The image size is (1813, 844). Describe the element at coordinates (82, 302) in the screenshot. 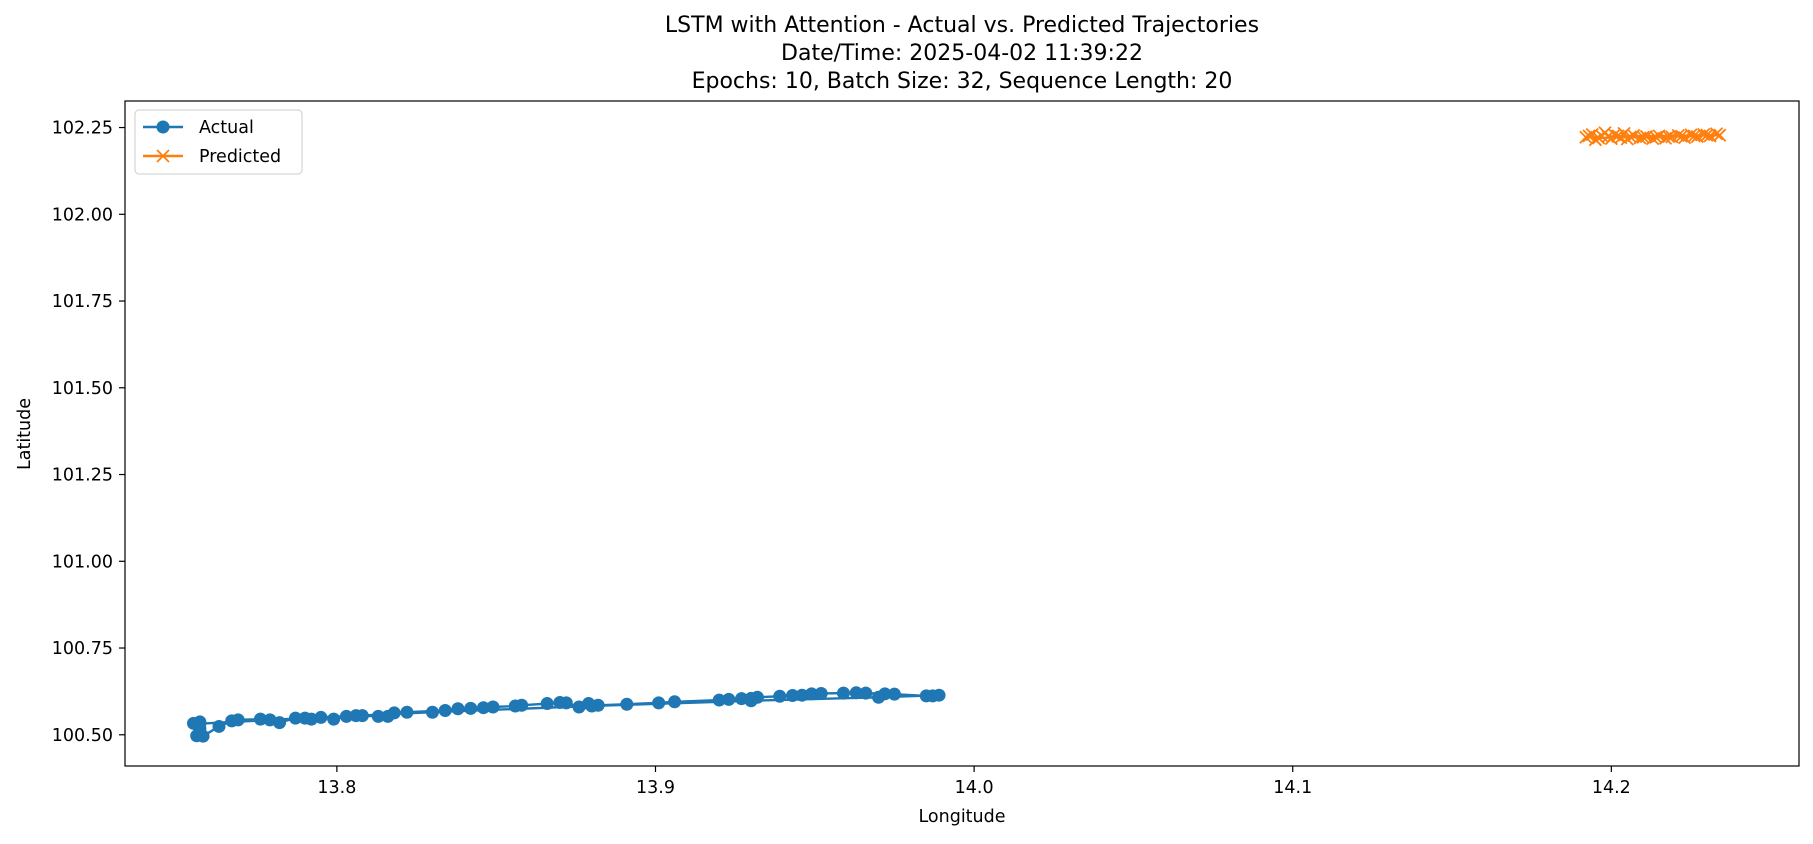

I see `y-tick-label: 101.75` at that location.